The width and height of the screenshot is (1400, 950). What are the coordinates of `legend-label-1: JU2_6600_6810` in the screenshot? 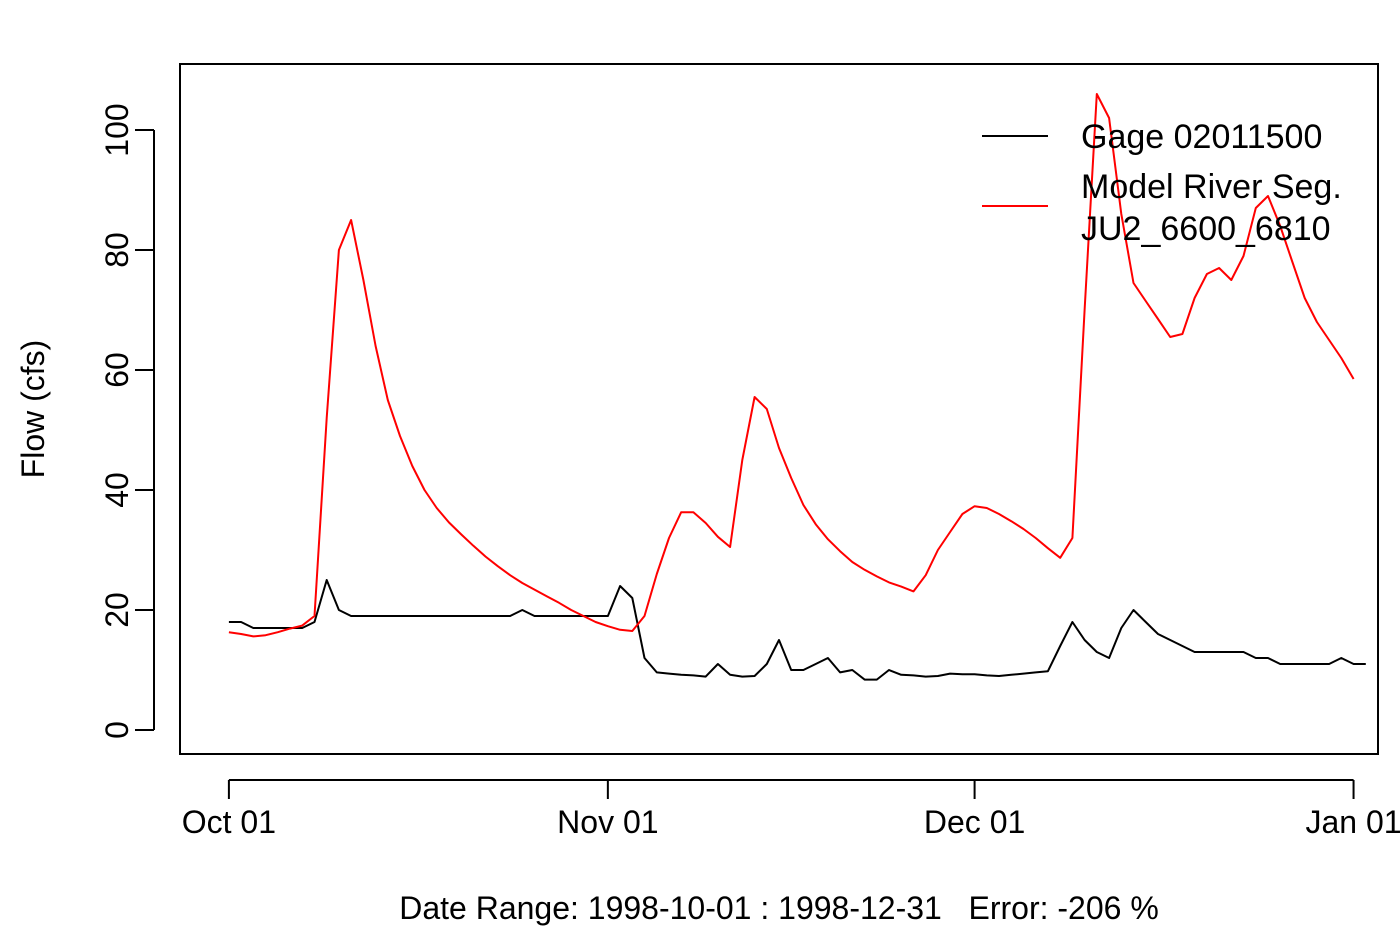 It's located at (1206, 229).